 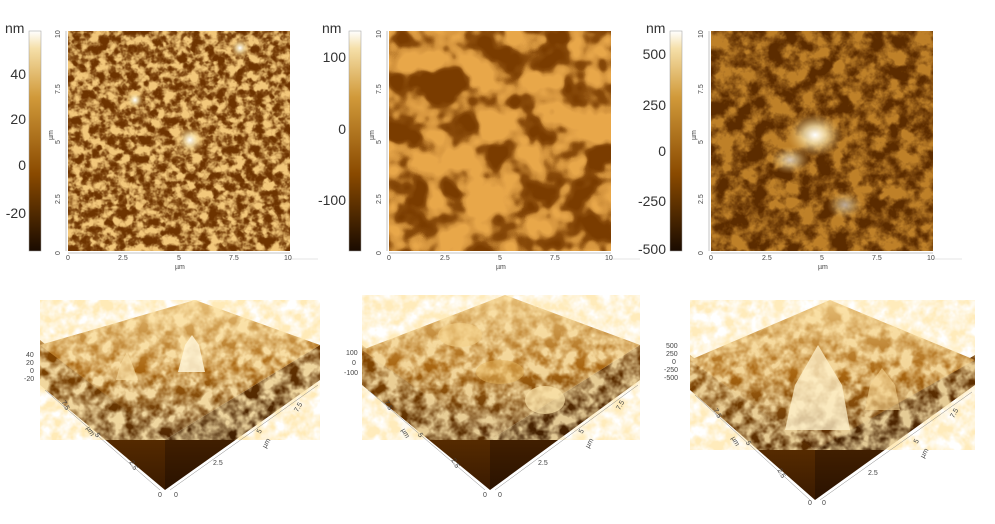 What do you see at coordinates (555, 258) in the screenshot?
I see `map-2-x-tick: 7.5` at bounding box center [555, 258].